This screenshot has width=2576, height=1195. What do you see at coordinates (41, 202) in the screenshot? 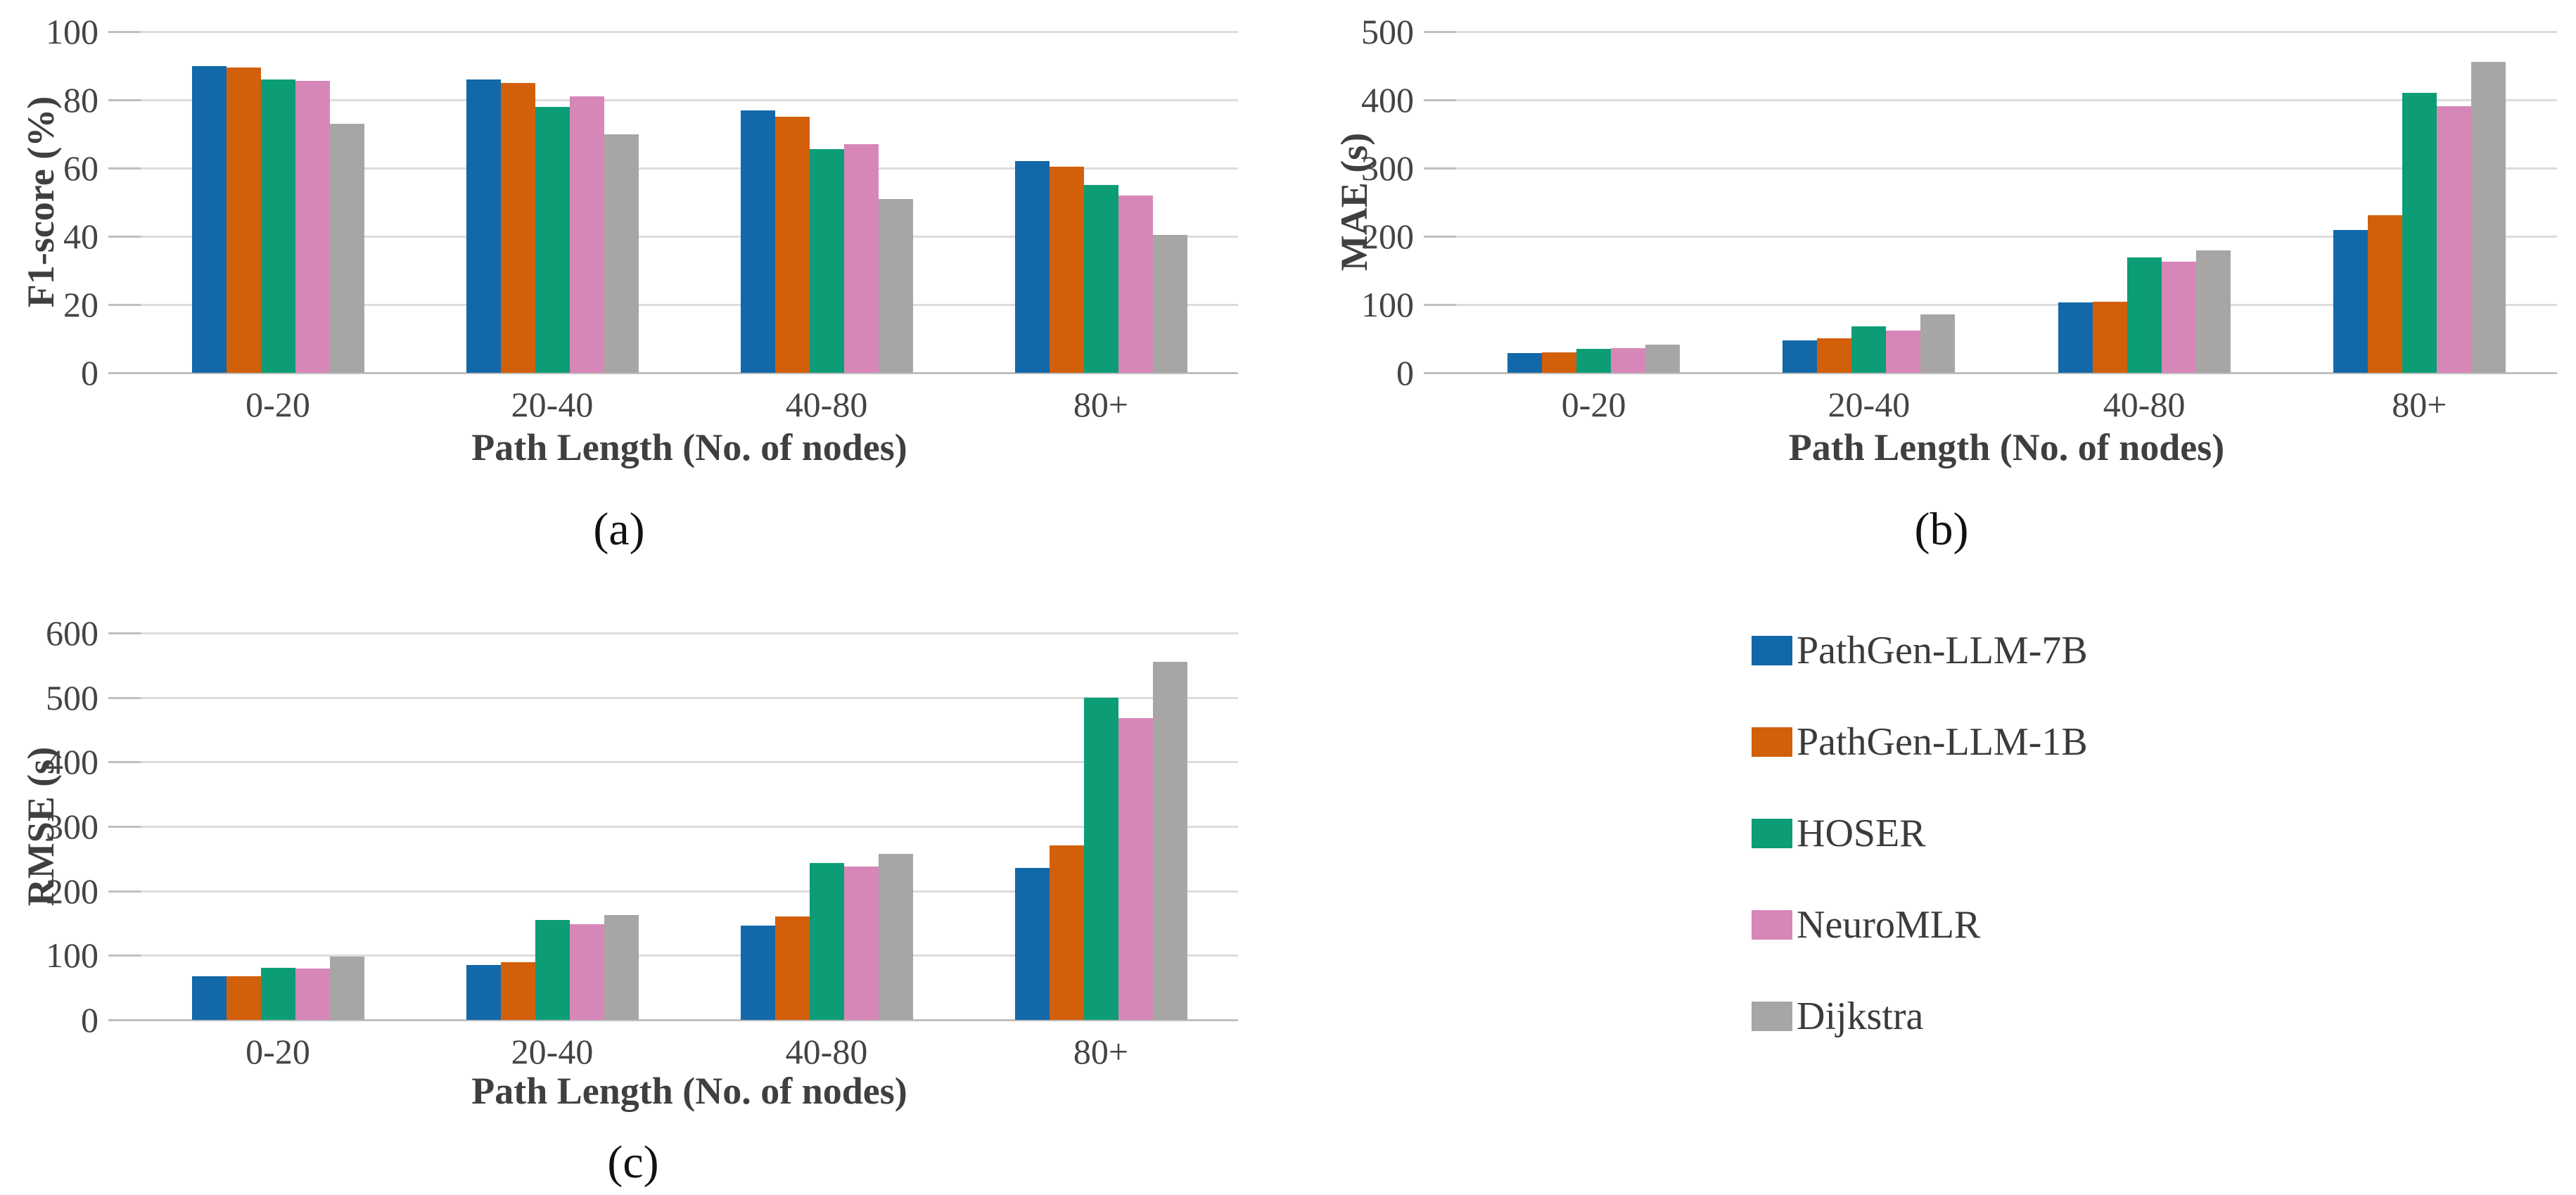
I see `y-axis-title-f1: F1-score (%)` at bounding box center [41, 202].